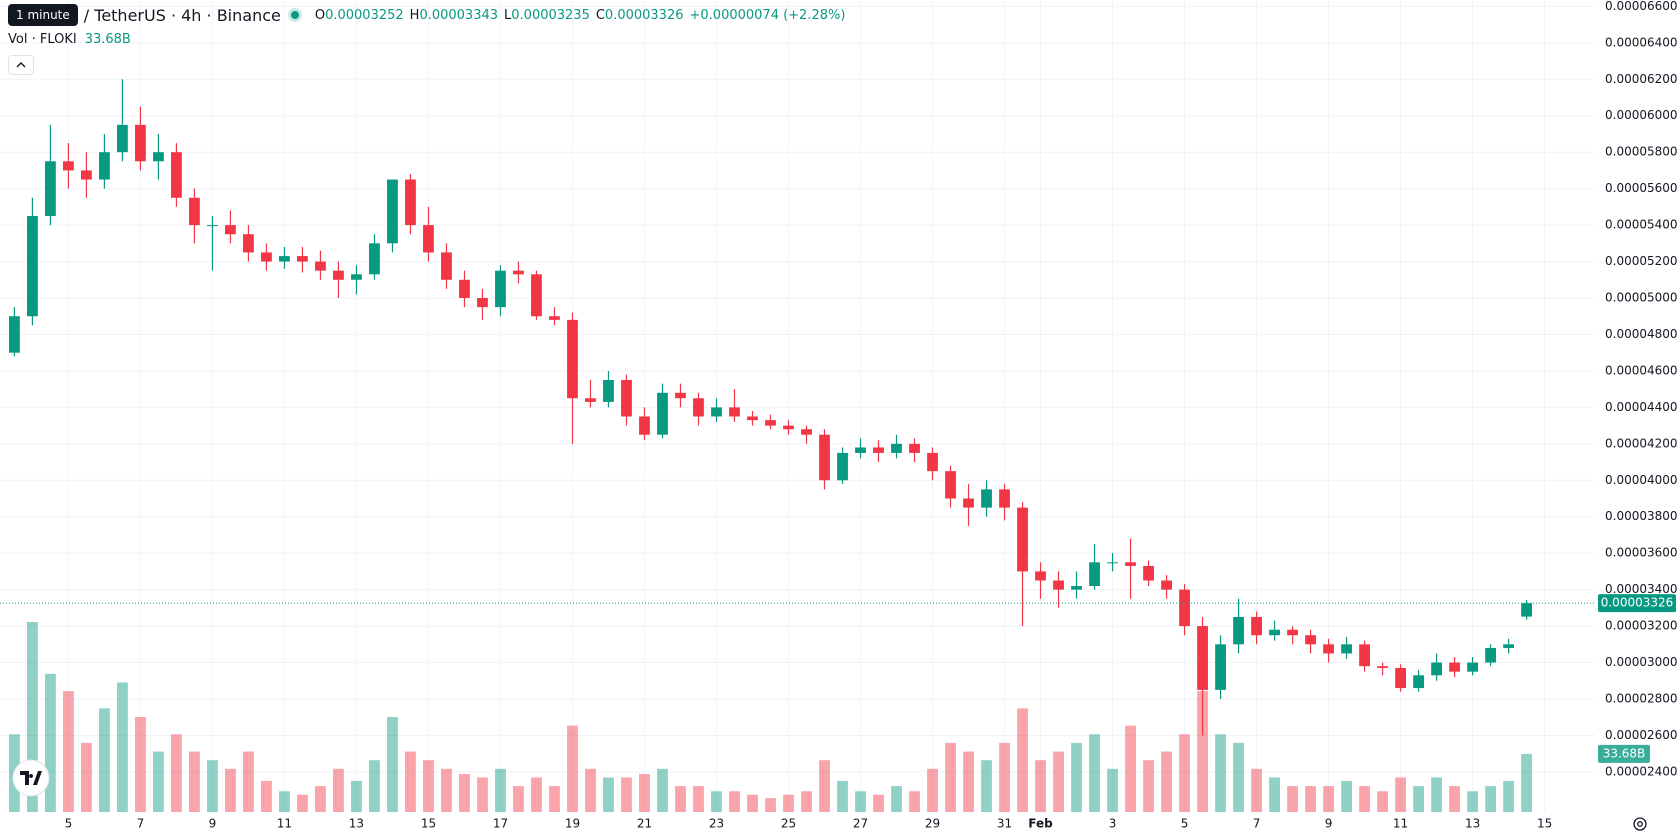 The image size is (1678, 835). What do you see at coordinates (1641, 626) in the screenshot?
I see `y-tick-label: 0.00003200` at bounding box center [1641, 626].